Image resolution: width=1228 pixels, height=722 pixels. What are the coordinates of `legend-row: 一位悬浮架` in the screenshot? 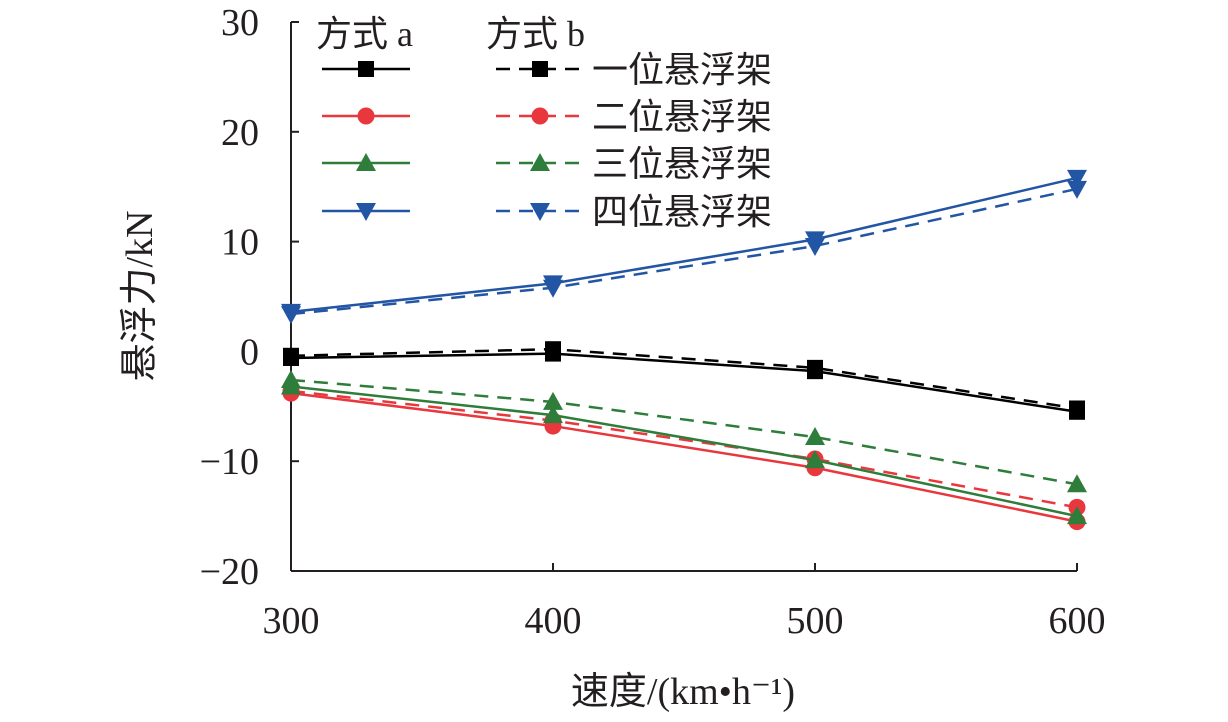 It's located at (547, 70).